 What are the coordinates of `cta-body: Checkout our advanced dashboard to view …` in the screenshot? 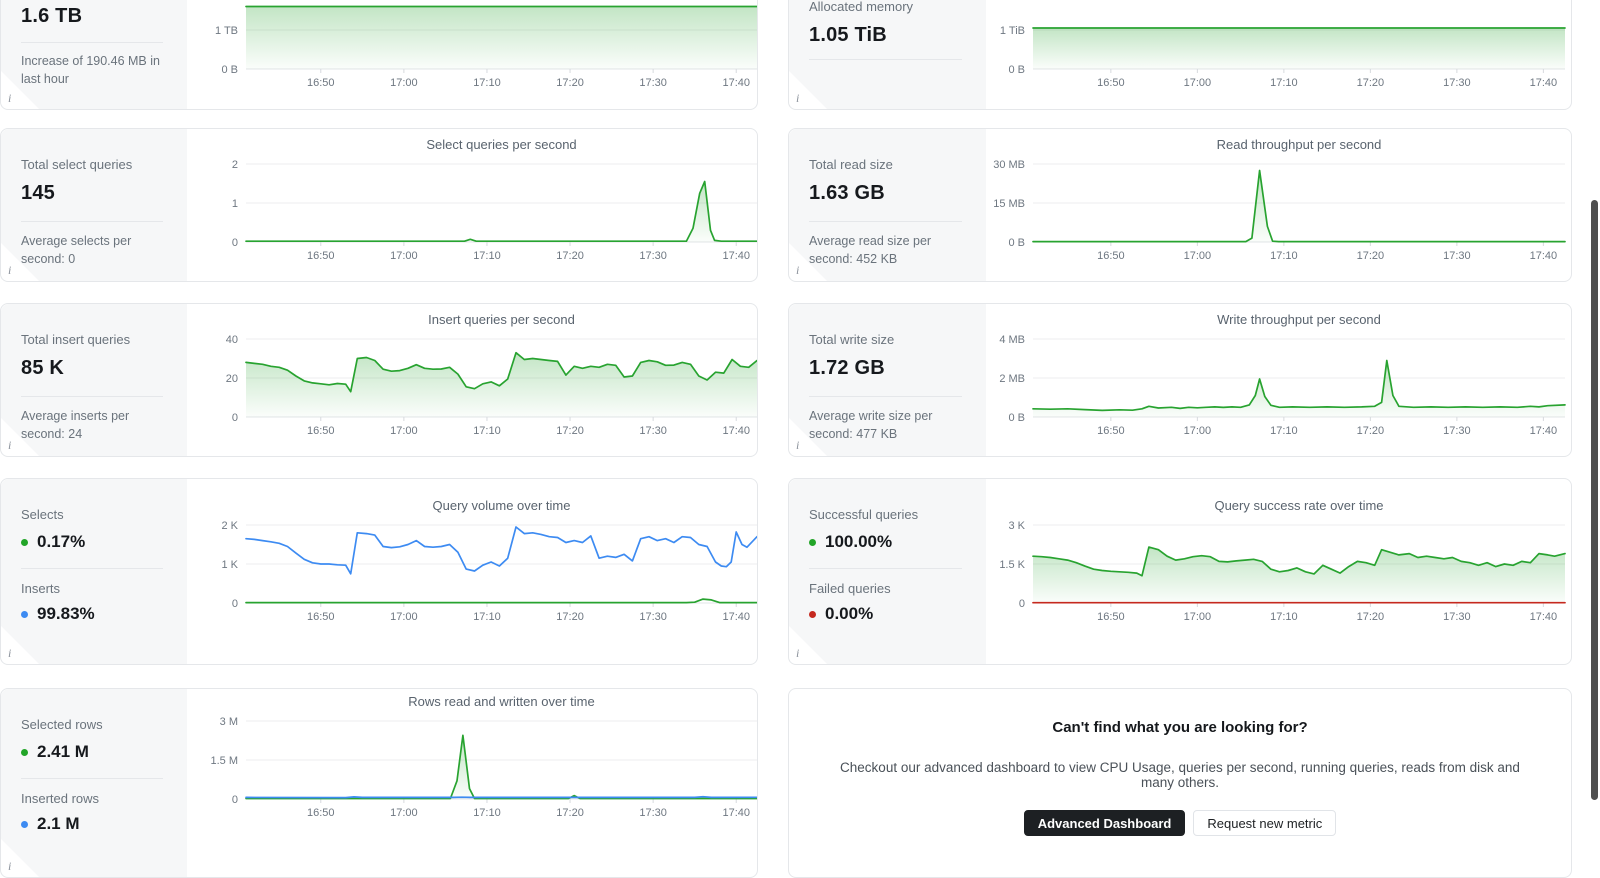 It's located at (1180, 775).